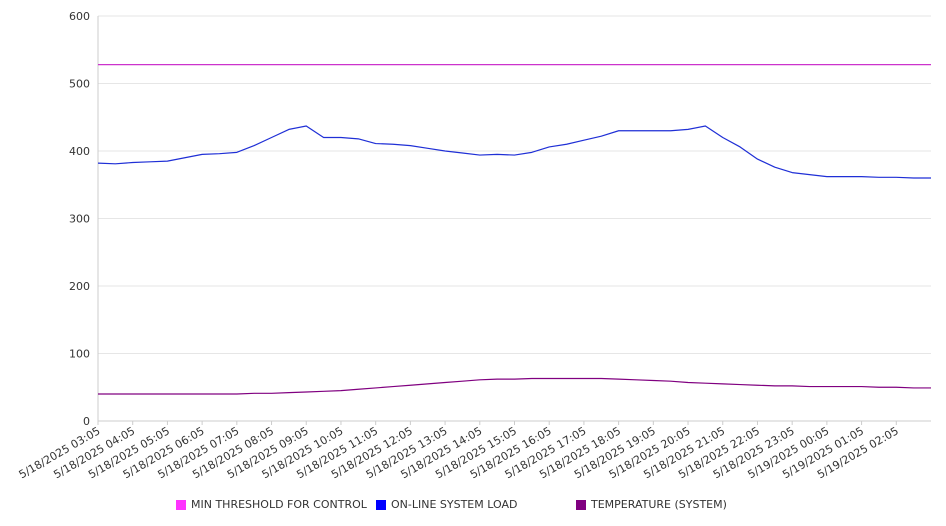 Image resolution: width=946 pixels, height=526 pixels. I want to click on y-tick-label: 600, so click(79, 16).